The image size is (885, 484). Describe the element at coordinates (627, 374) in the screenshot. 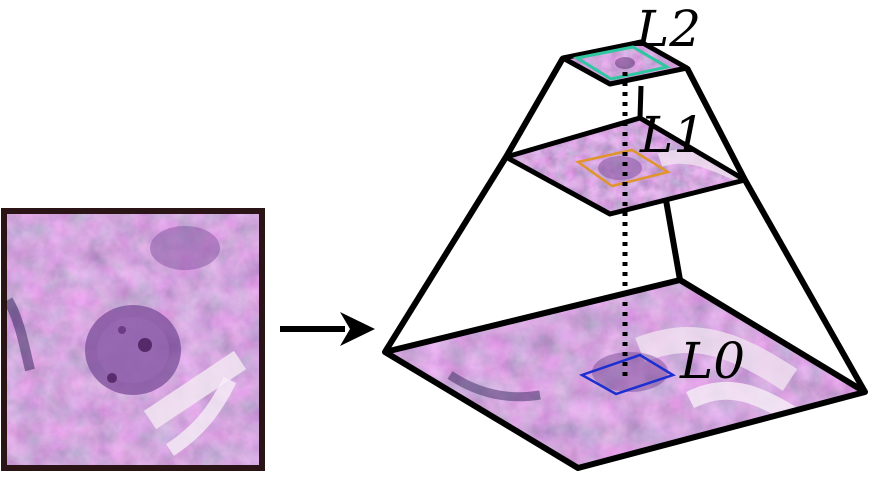

I see `l0-roi-box` at that location.